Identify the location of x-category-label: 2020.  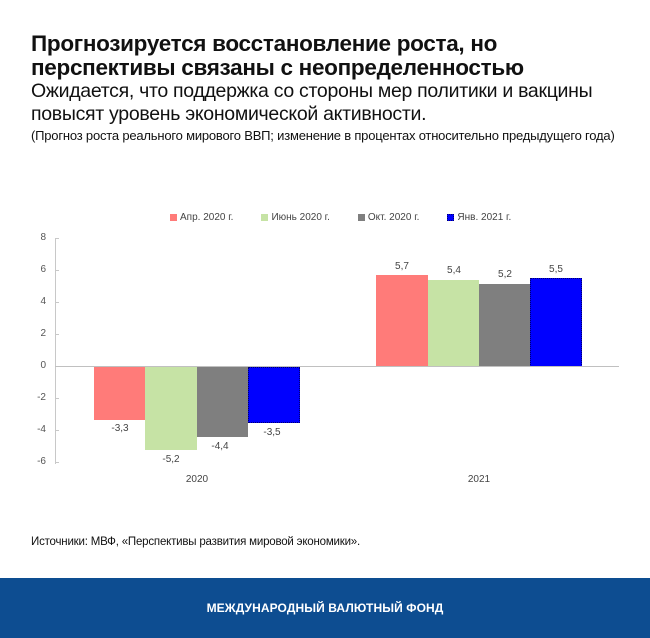
(197, 479).